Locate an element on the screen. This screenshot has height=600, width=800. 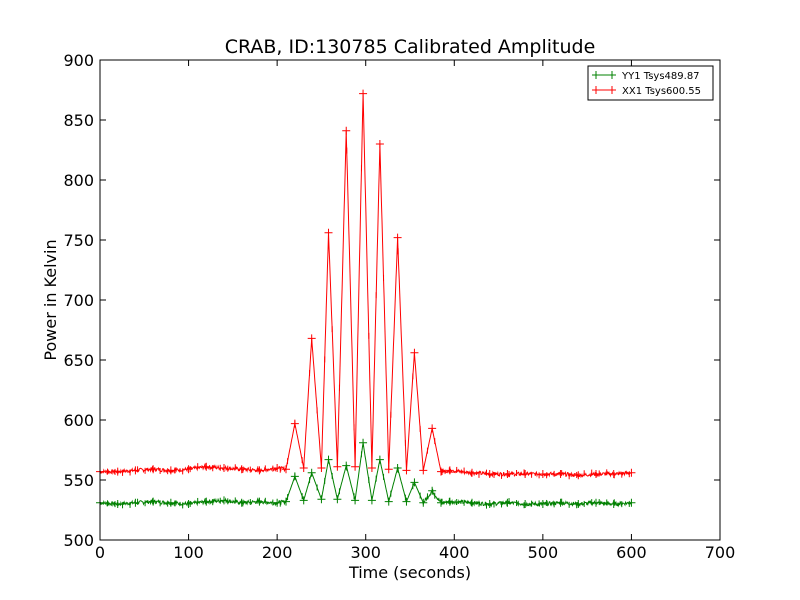
legend: YY1 Tsys489.87 XX1 Tsys600.55 is located at coordinates (650, 83).